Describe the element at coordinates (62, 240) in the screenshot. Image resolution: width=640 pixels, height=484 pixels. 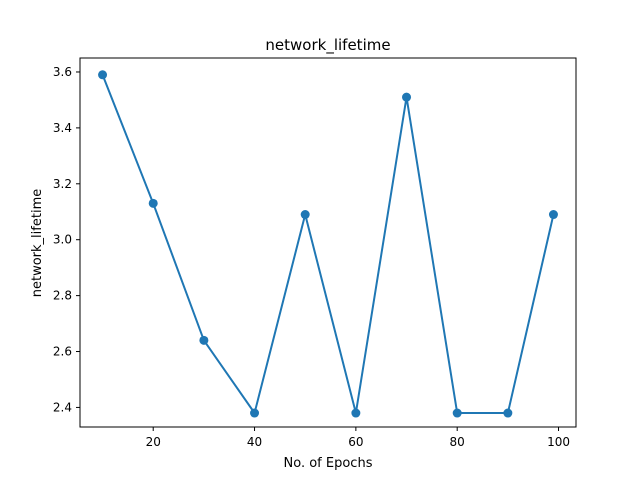
I see `y-tick-label: 3.0` at that location.